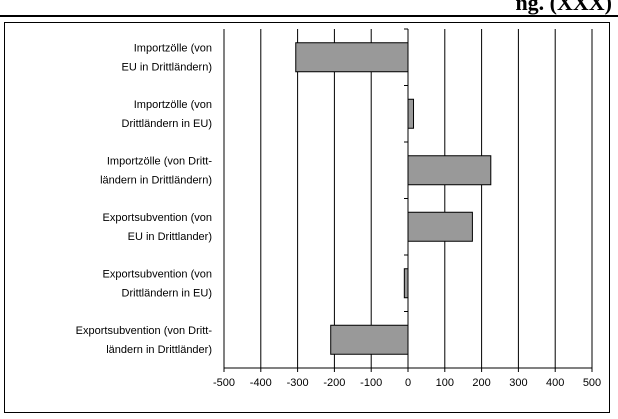 The image size is (618, 419). I want to click on title-underline, so click(309, 16).